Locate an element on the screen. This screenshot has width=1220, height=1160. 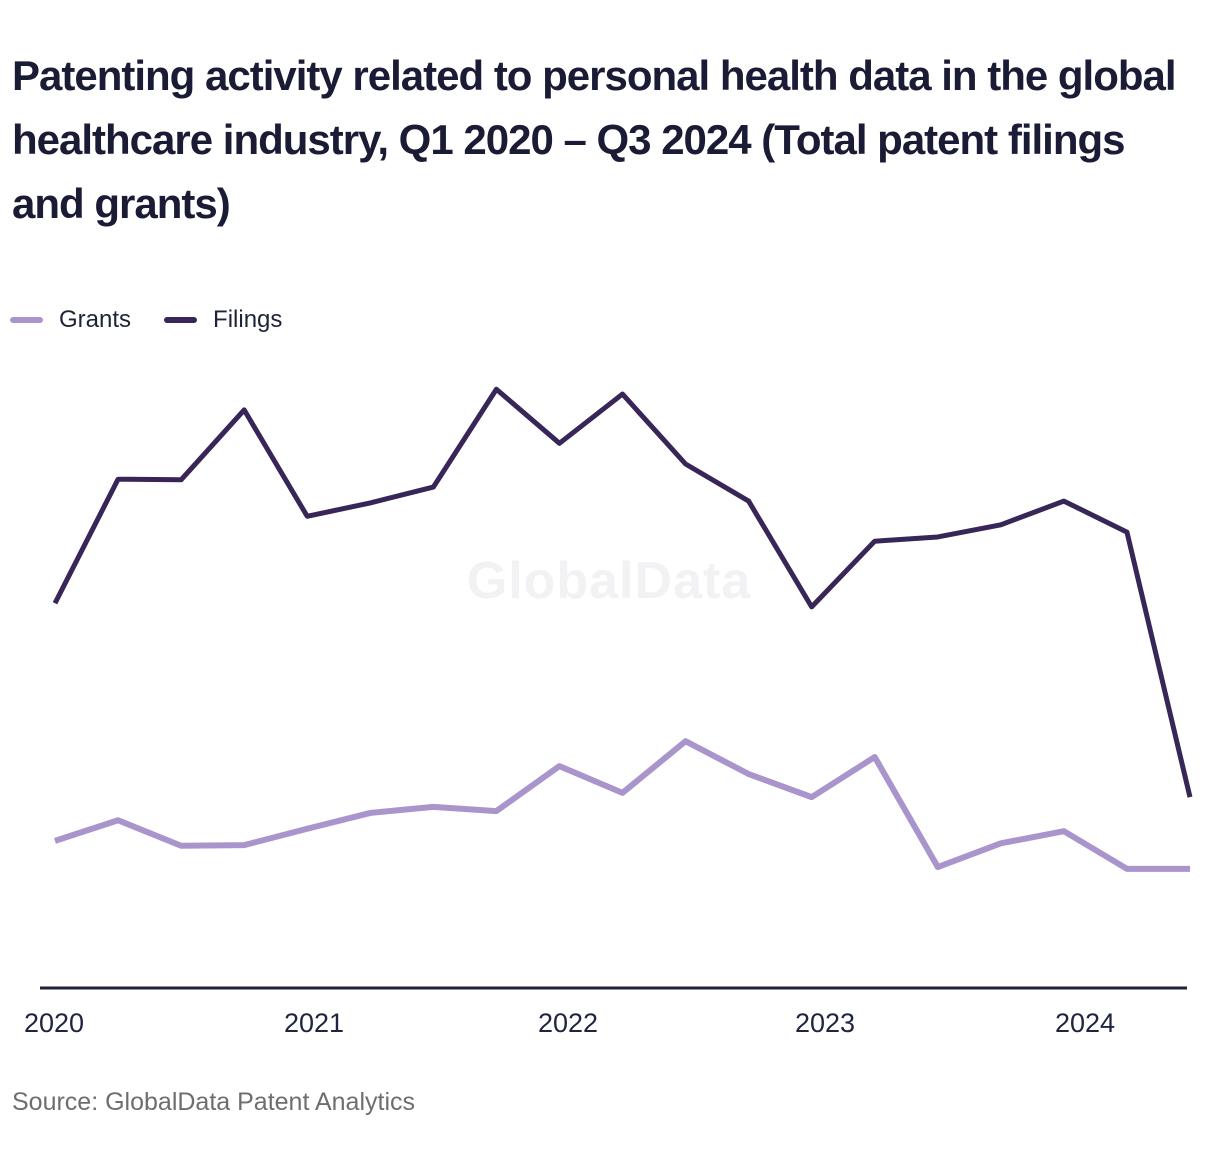
legend-label-grants: Grants is located at coordinates (95, 319).